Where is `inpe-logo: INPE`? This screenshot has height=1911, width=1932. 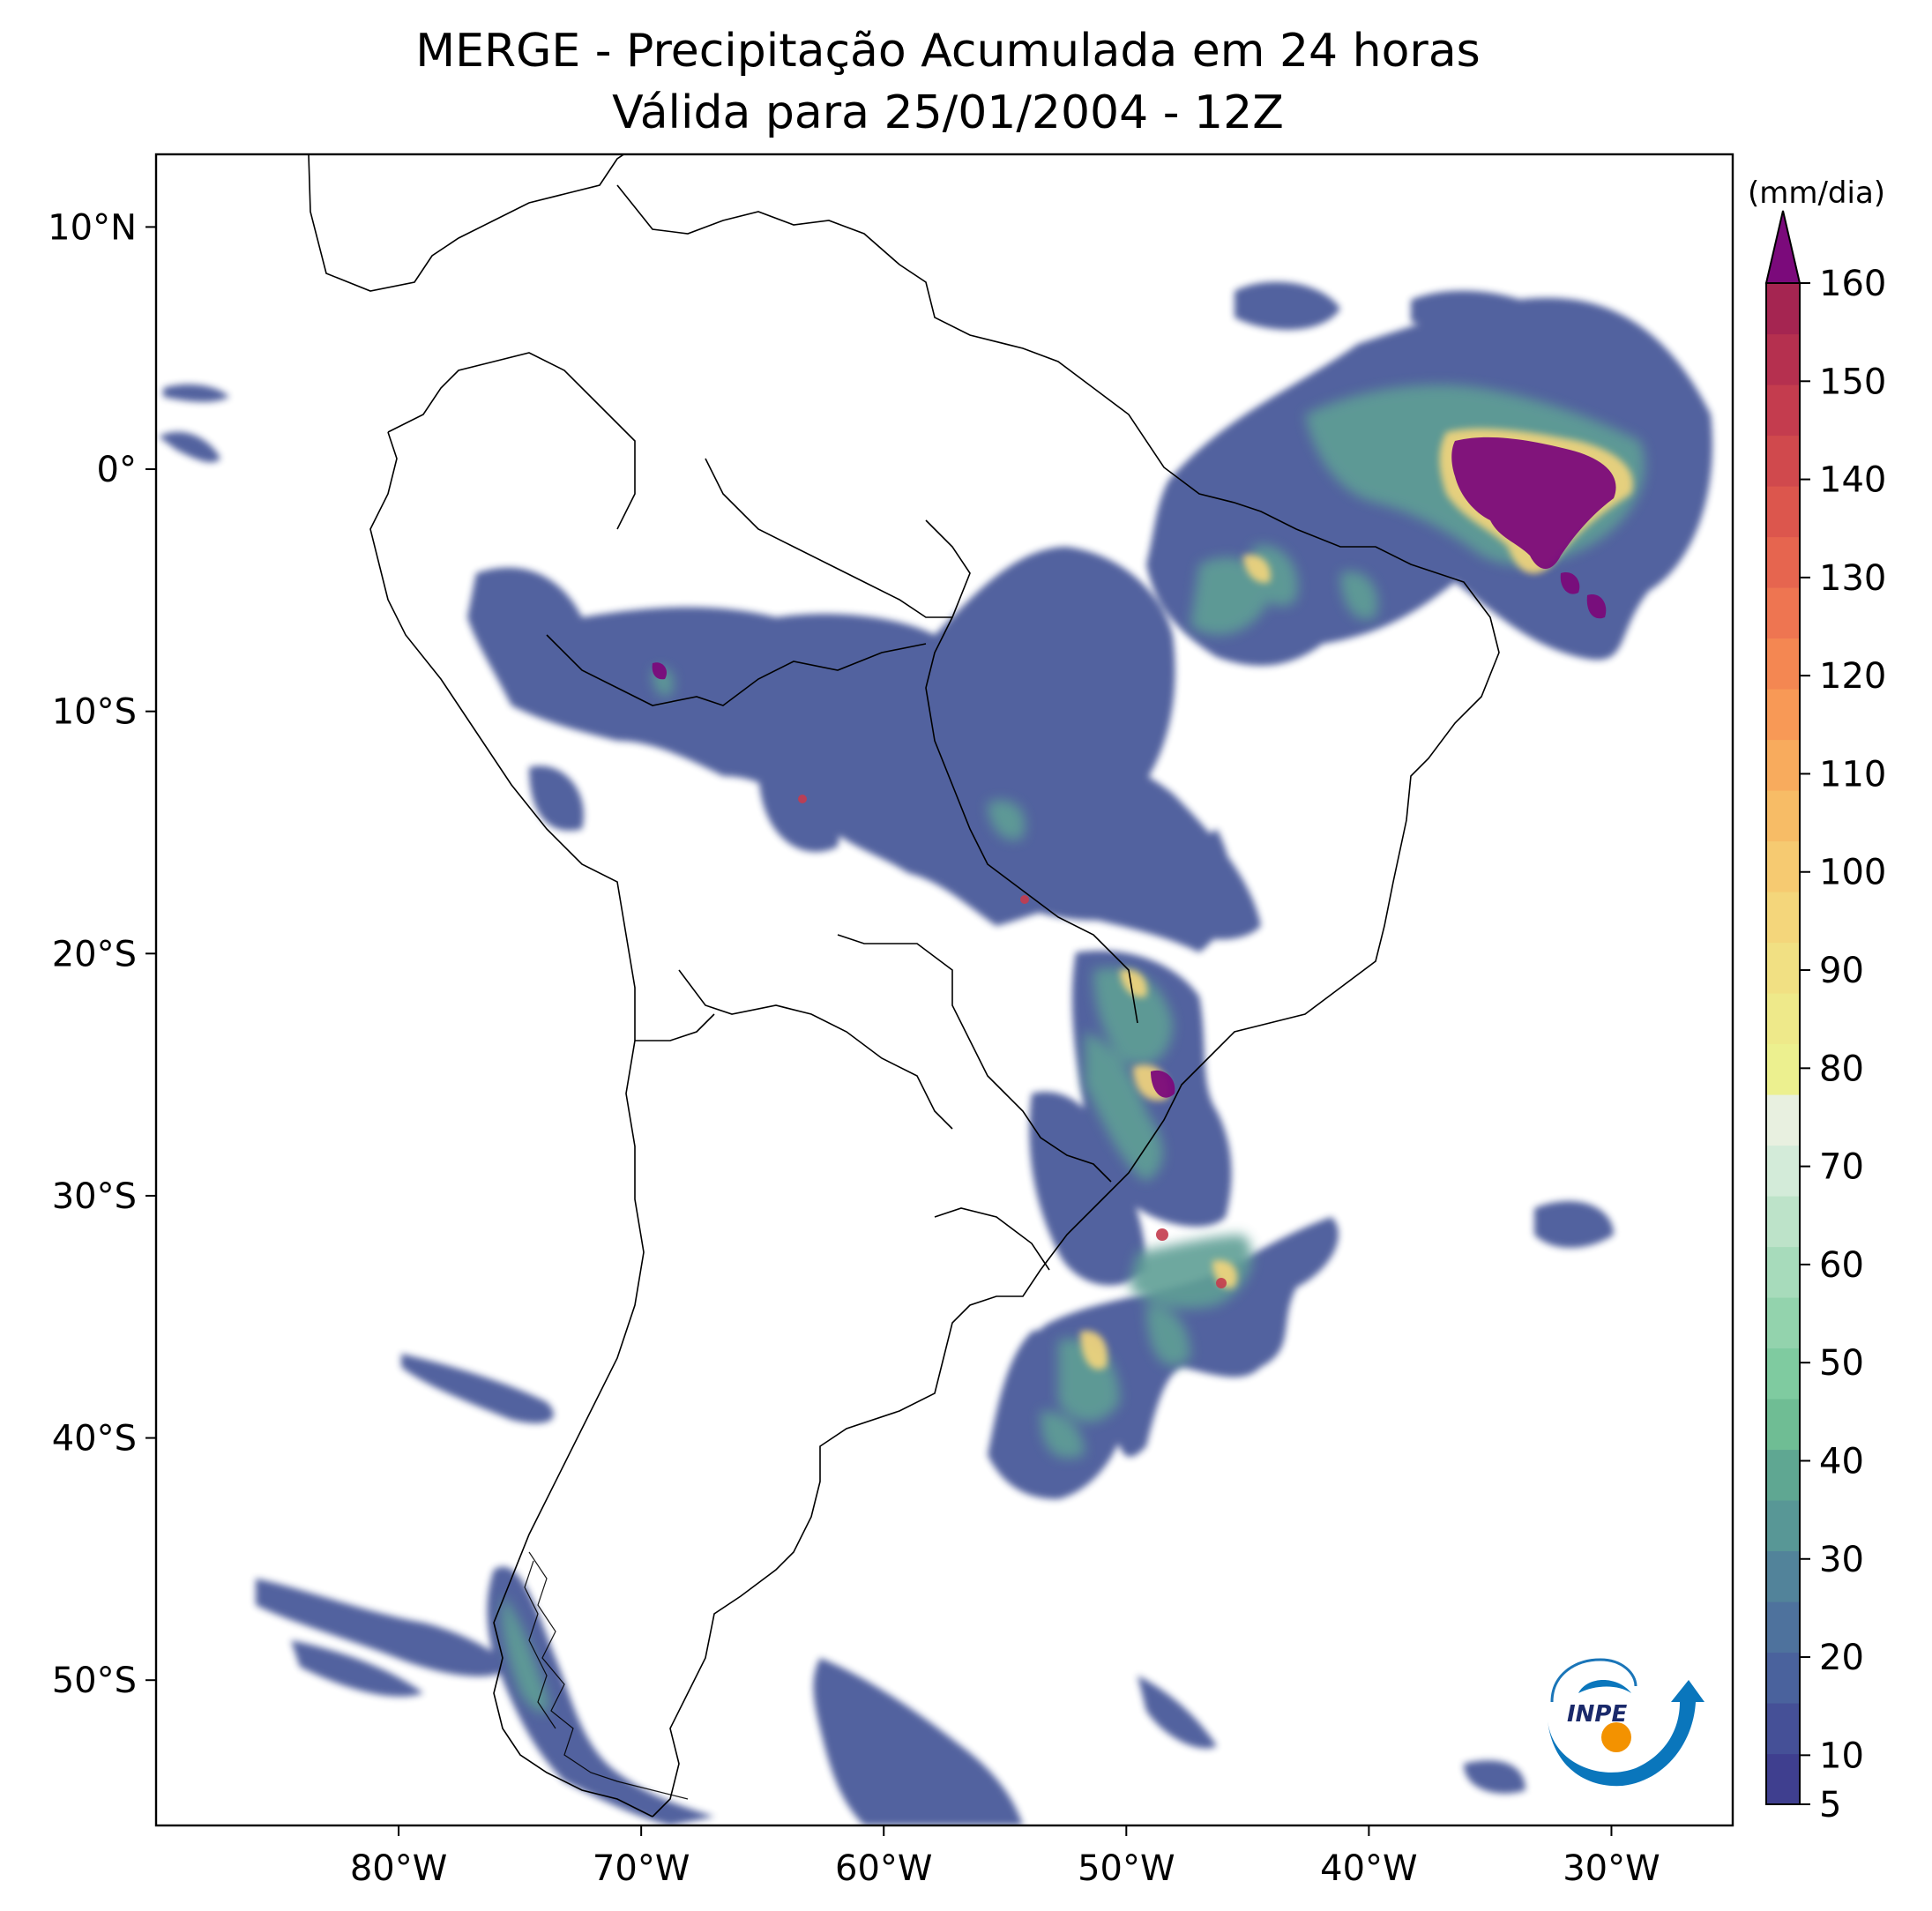 inpe-logo: INPE is located at coordinates (1626, 1722).